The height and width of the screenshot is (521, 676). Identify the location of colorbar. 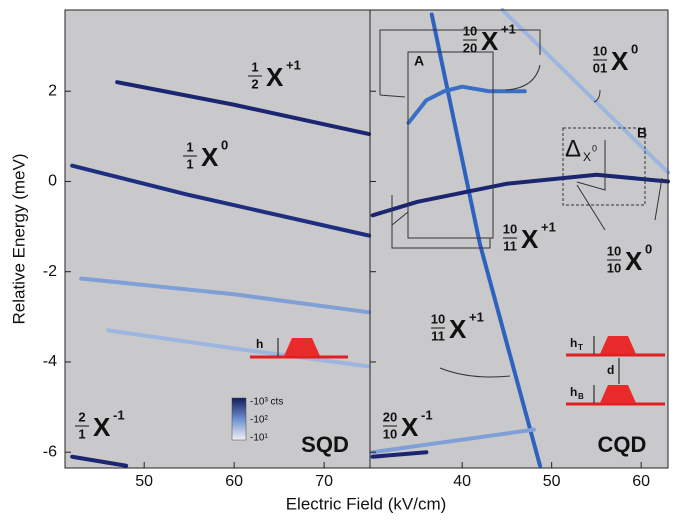
(239, 419).